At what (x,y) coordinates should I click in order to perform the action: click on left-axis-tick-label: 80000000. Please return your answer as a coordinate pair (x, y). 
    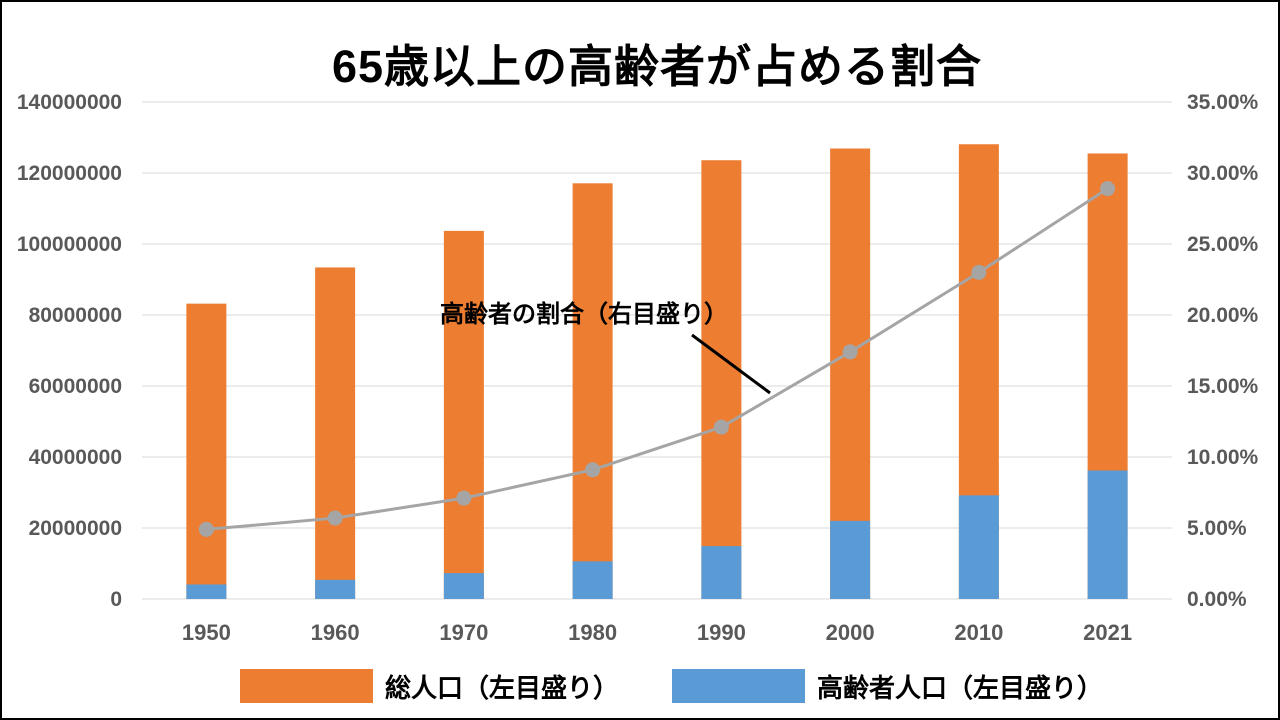
    Looking at the image, I should click on (75, 315).